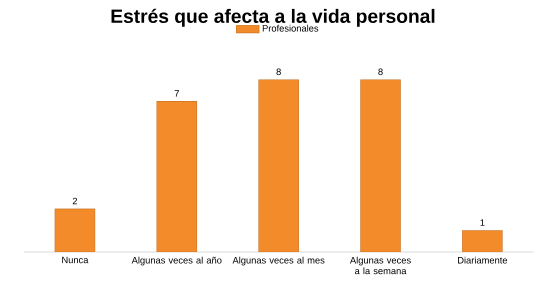  I want to click on data-label: 1, so click(482, 222).